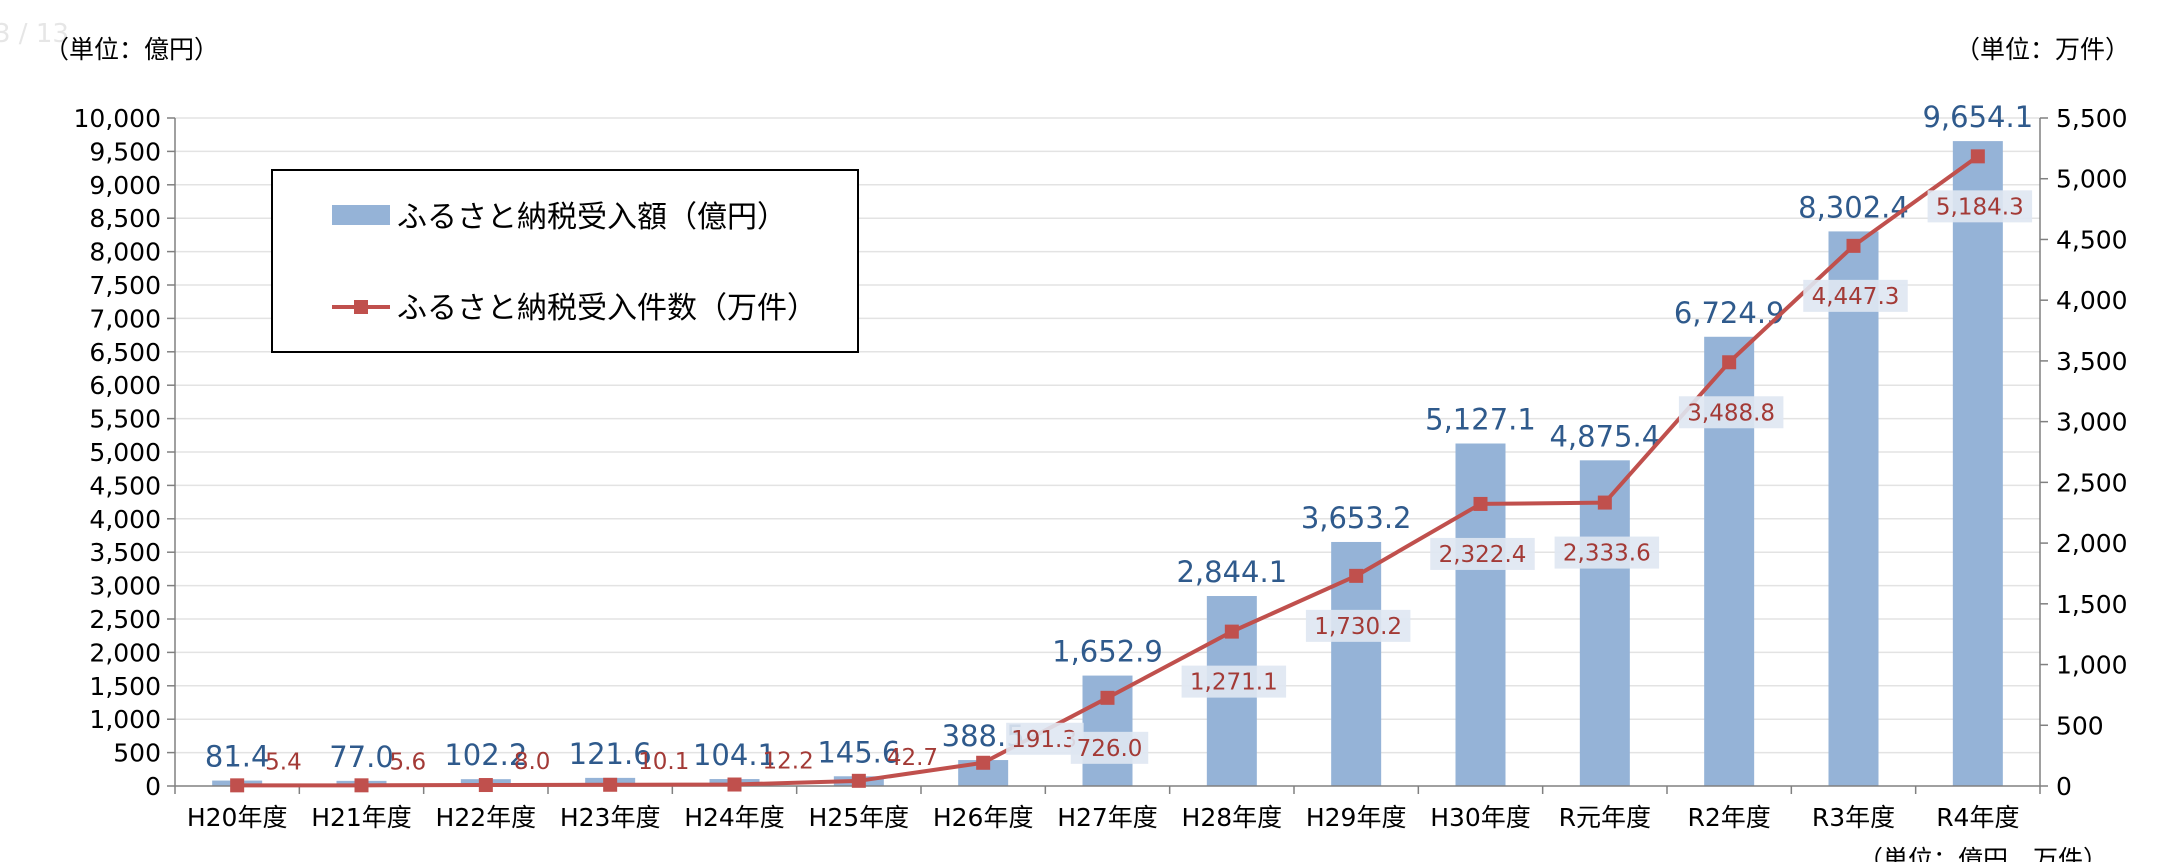 The height and width of the screenshot is (862, 2172). What do you see at coordinates (237, 817) in the screenshot?
I see `x-tick-label: H20年度` at bounding box center [237, 817].